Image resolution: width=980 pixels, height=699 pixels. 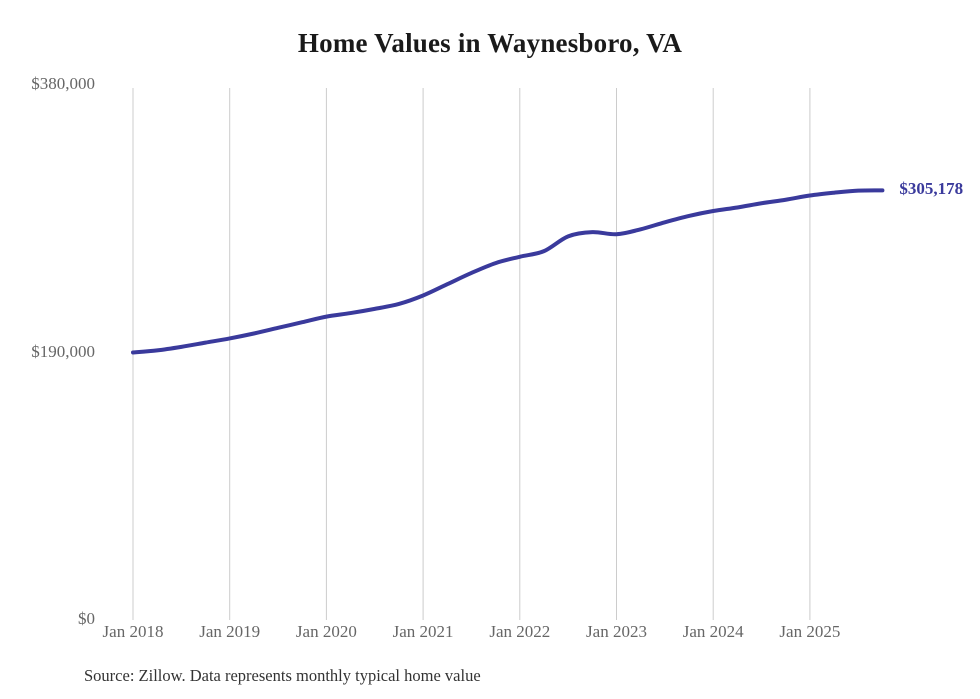 I want to click on chart-title: Home Values in Waynesboro, VA, so click(x=490, y=43).